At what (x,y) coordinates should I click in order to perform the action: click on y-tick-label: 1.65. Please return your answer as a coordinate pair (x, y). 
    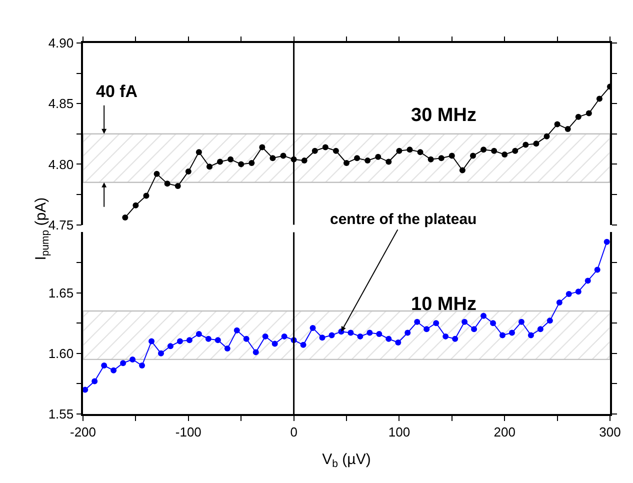
    Looking at the image, I should click on (61, 292).